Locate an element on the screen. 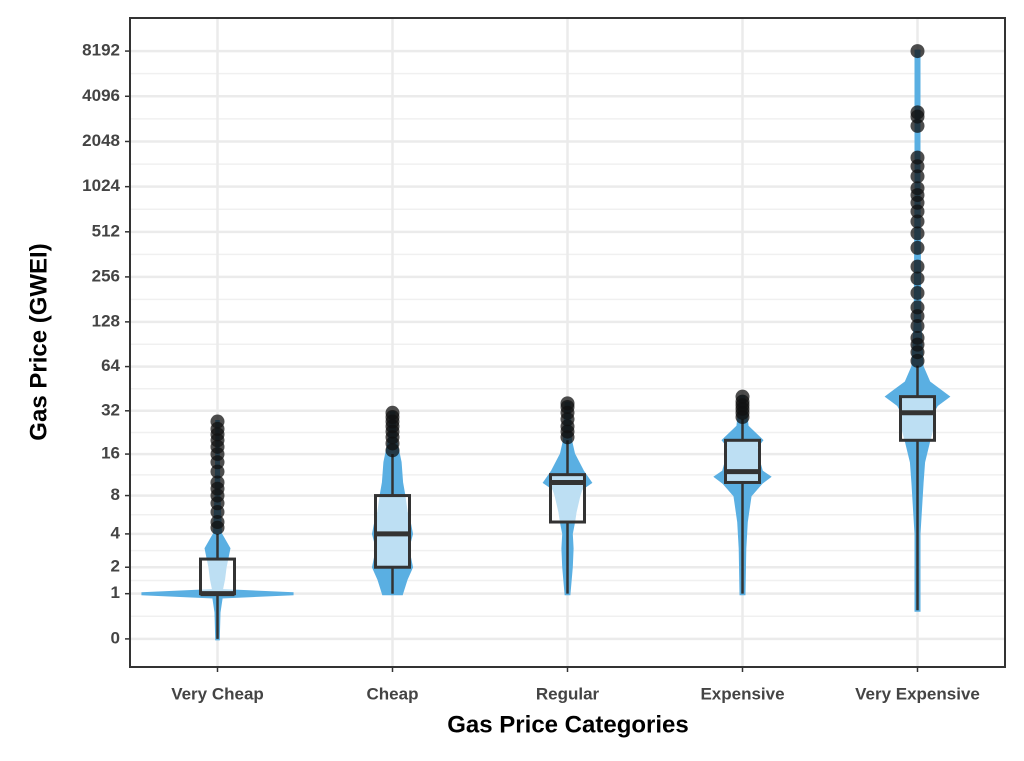 The width and height of the screenshot is (1024, 761). y-tick-label: 1 is located at coordinates (115, 592).